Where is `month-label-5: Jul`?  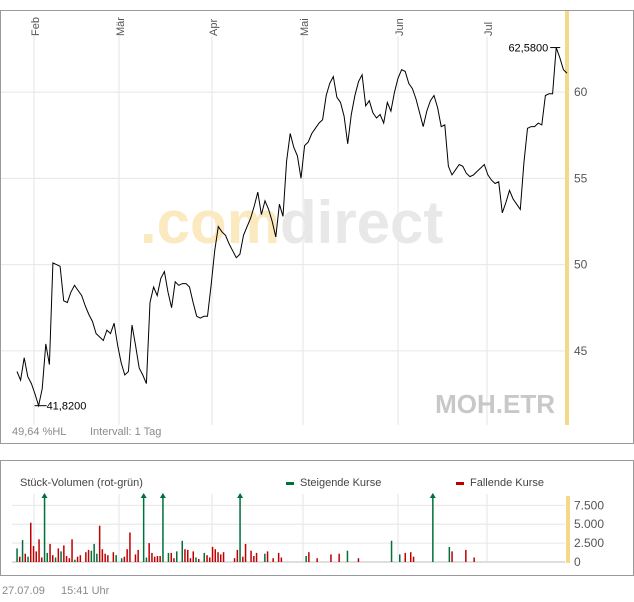
month-label-5: Jul is located at coordinates (489, 29).